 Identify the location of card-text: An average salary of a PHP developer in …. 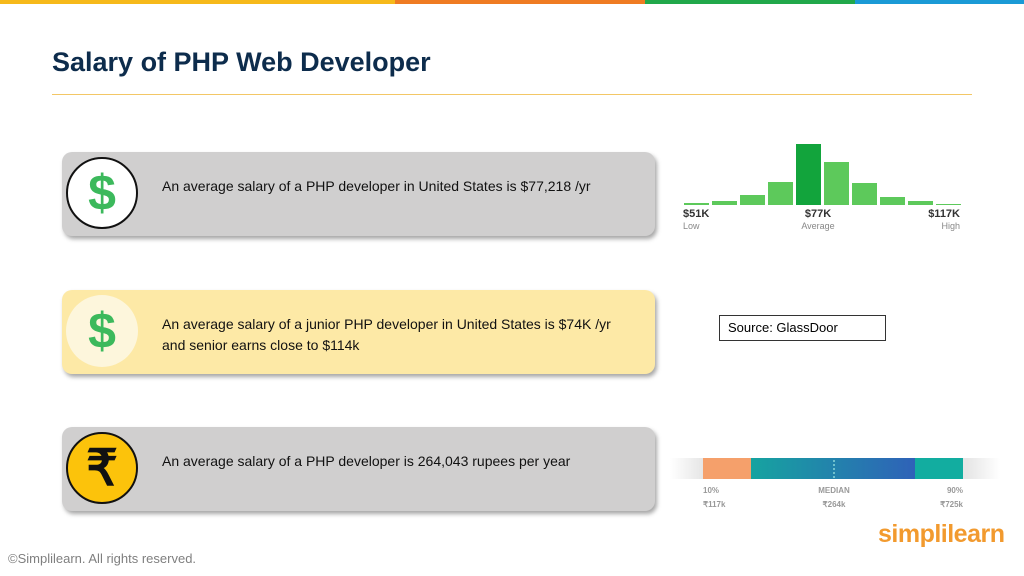
(376, 186).